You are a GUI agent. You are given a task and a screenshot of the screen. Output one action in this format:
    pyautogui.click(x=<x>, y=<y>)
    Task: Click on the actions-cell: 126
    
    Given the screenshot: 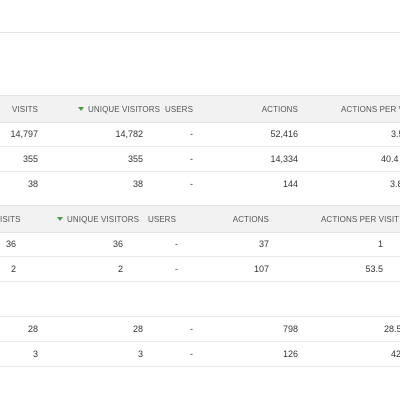 What is the action you would take?
    pyautogui.click(x=290, y=354)
    